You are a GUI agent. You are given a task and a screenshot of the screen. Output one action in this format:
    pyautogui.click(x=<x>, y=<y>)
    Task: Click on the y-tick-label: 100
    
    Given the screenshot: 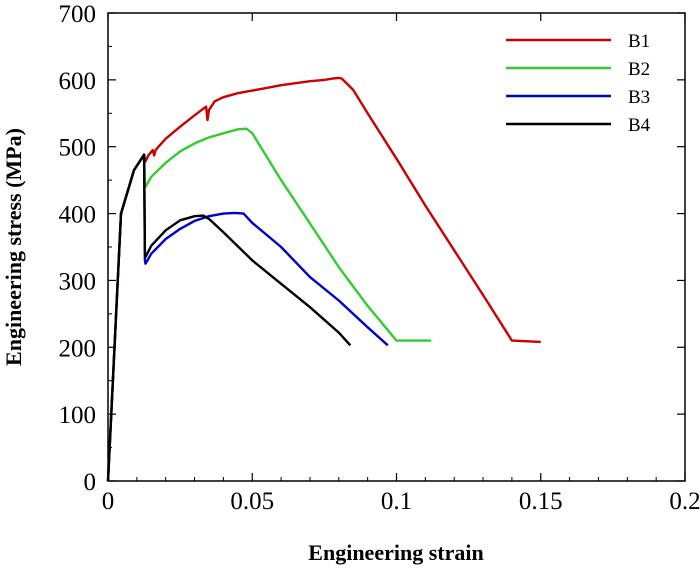 What is the action you would take?
    pyautogui.click(x=78, y=415)
    